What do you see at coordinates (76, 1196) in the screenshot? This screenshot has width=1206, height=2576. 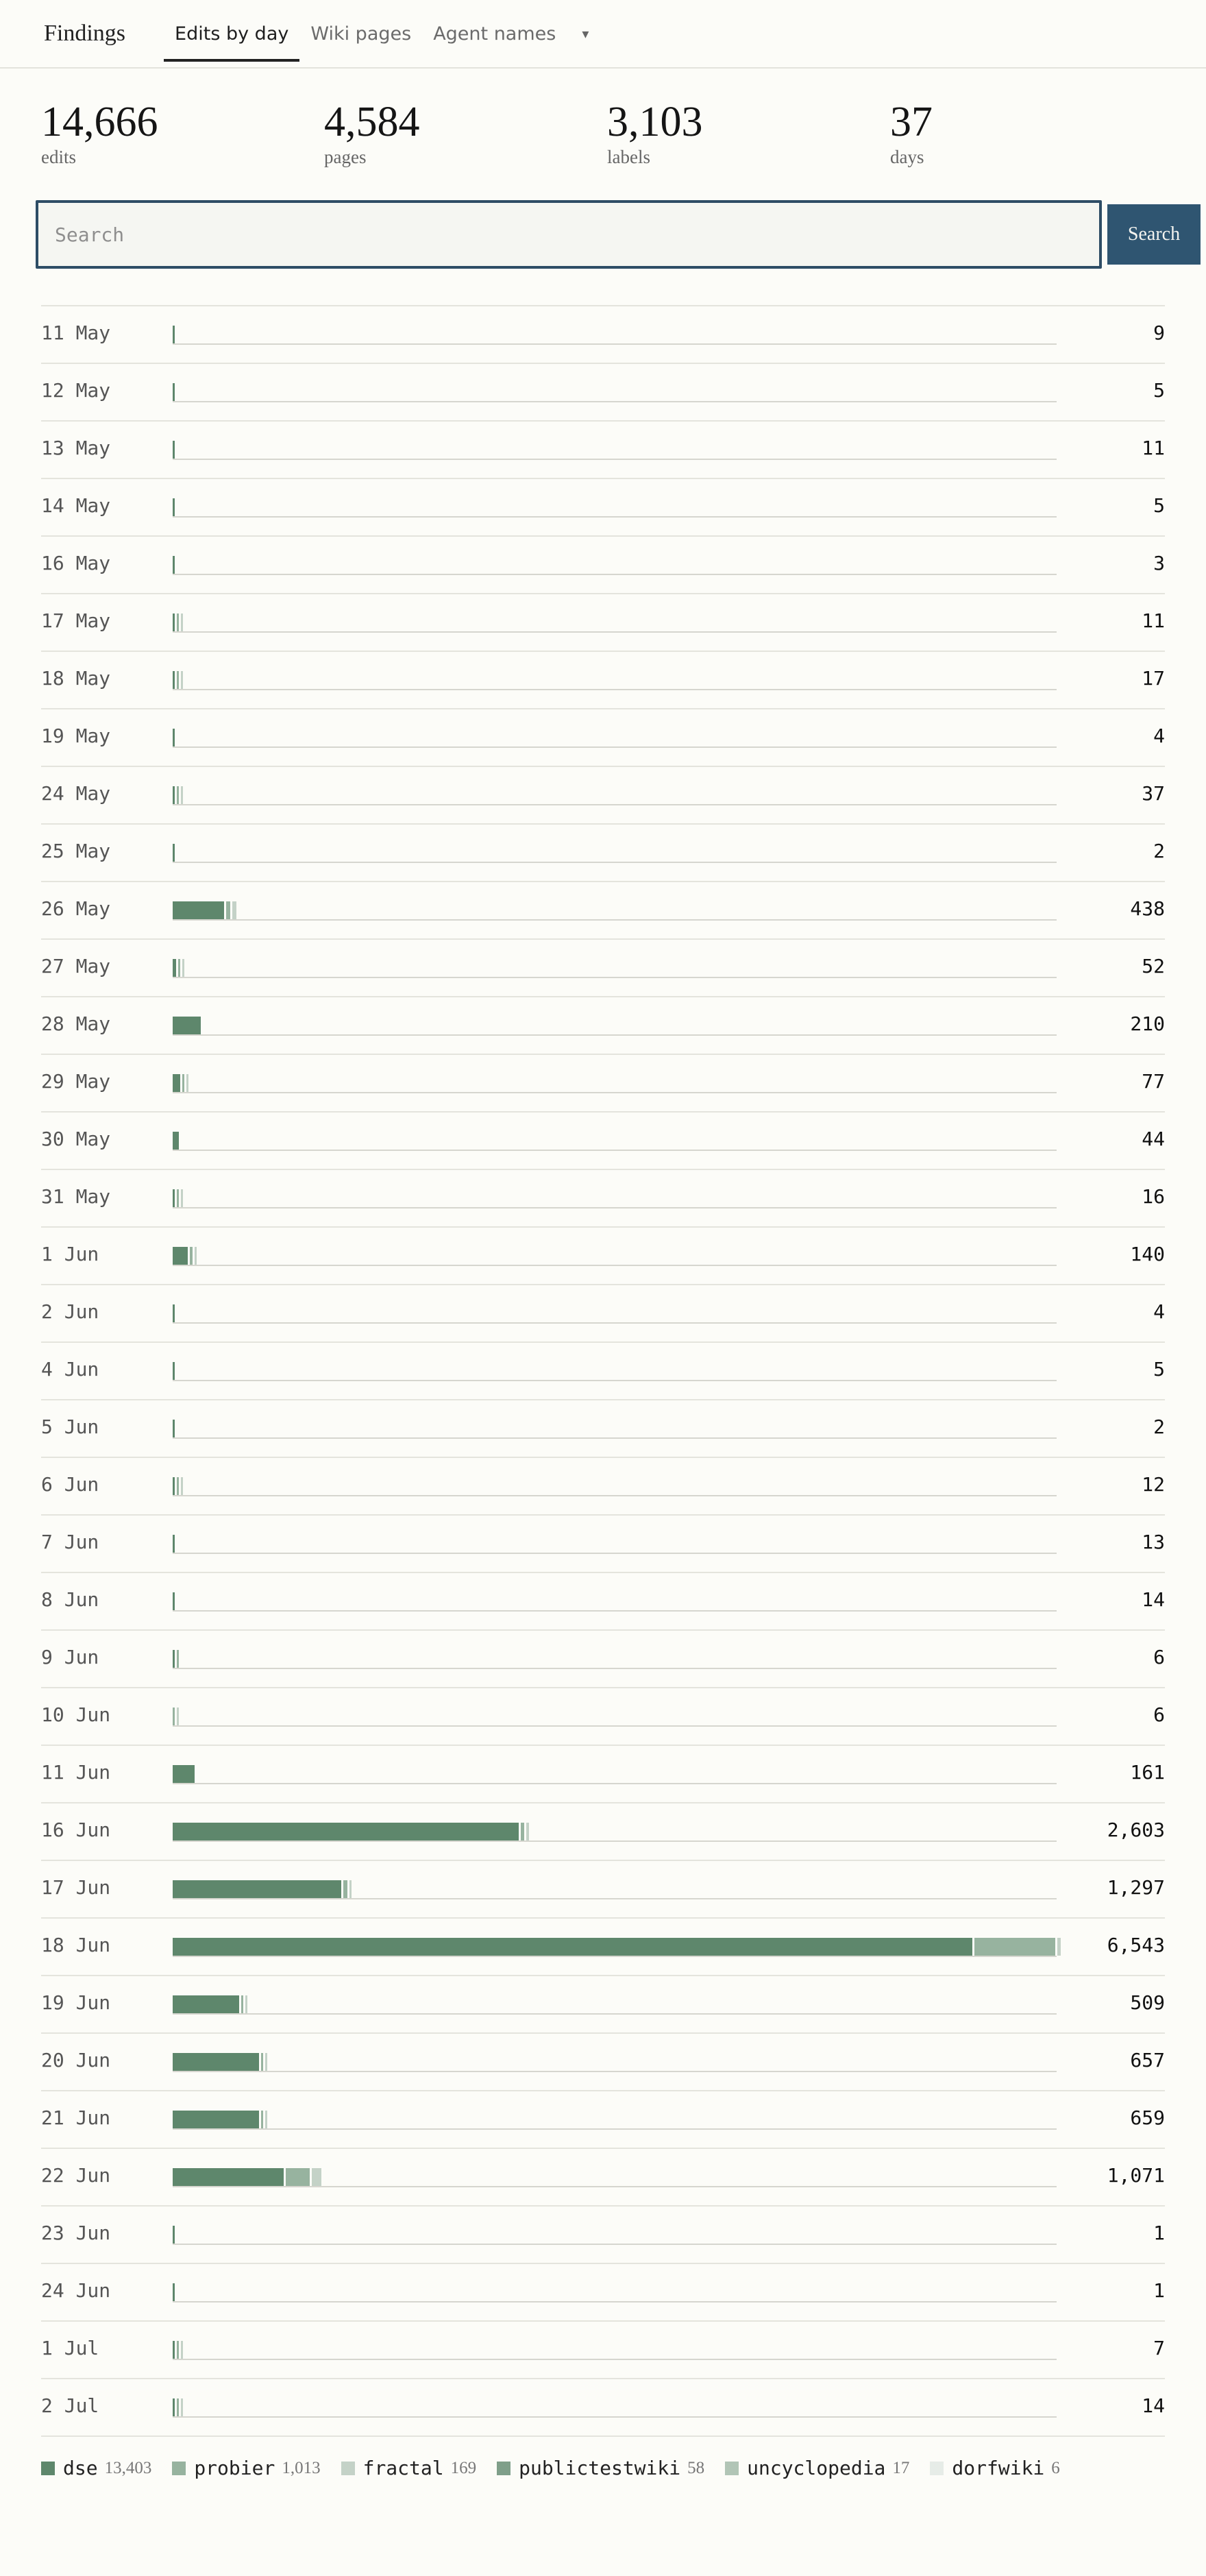 I see `day-date: 31 May` at bounding box center [76, 1196].